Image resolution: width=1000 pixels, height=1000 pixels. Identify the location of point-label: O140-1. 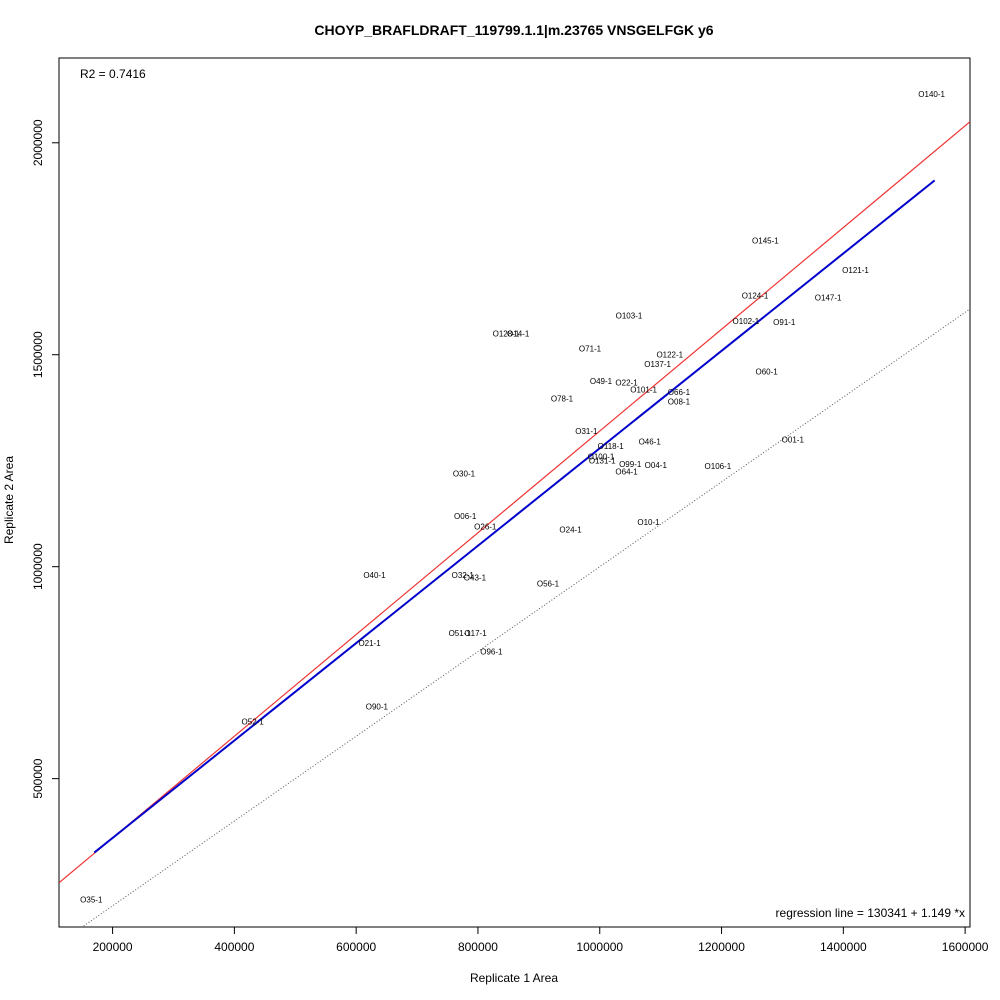
(931, 94).